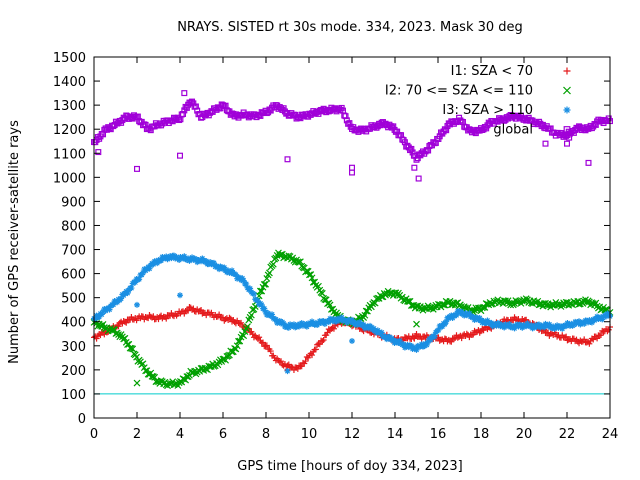  I want to click on y-tick-label: 200, so click(73, 371).